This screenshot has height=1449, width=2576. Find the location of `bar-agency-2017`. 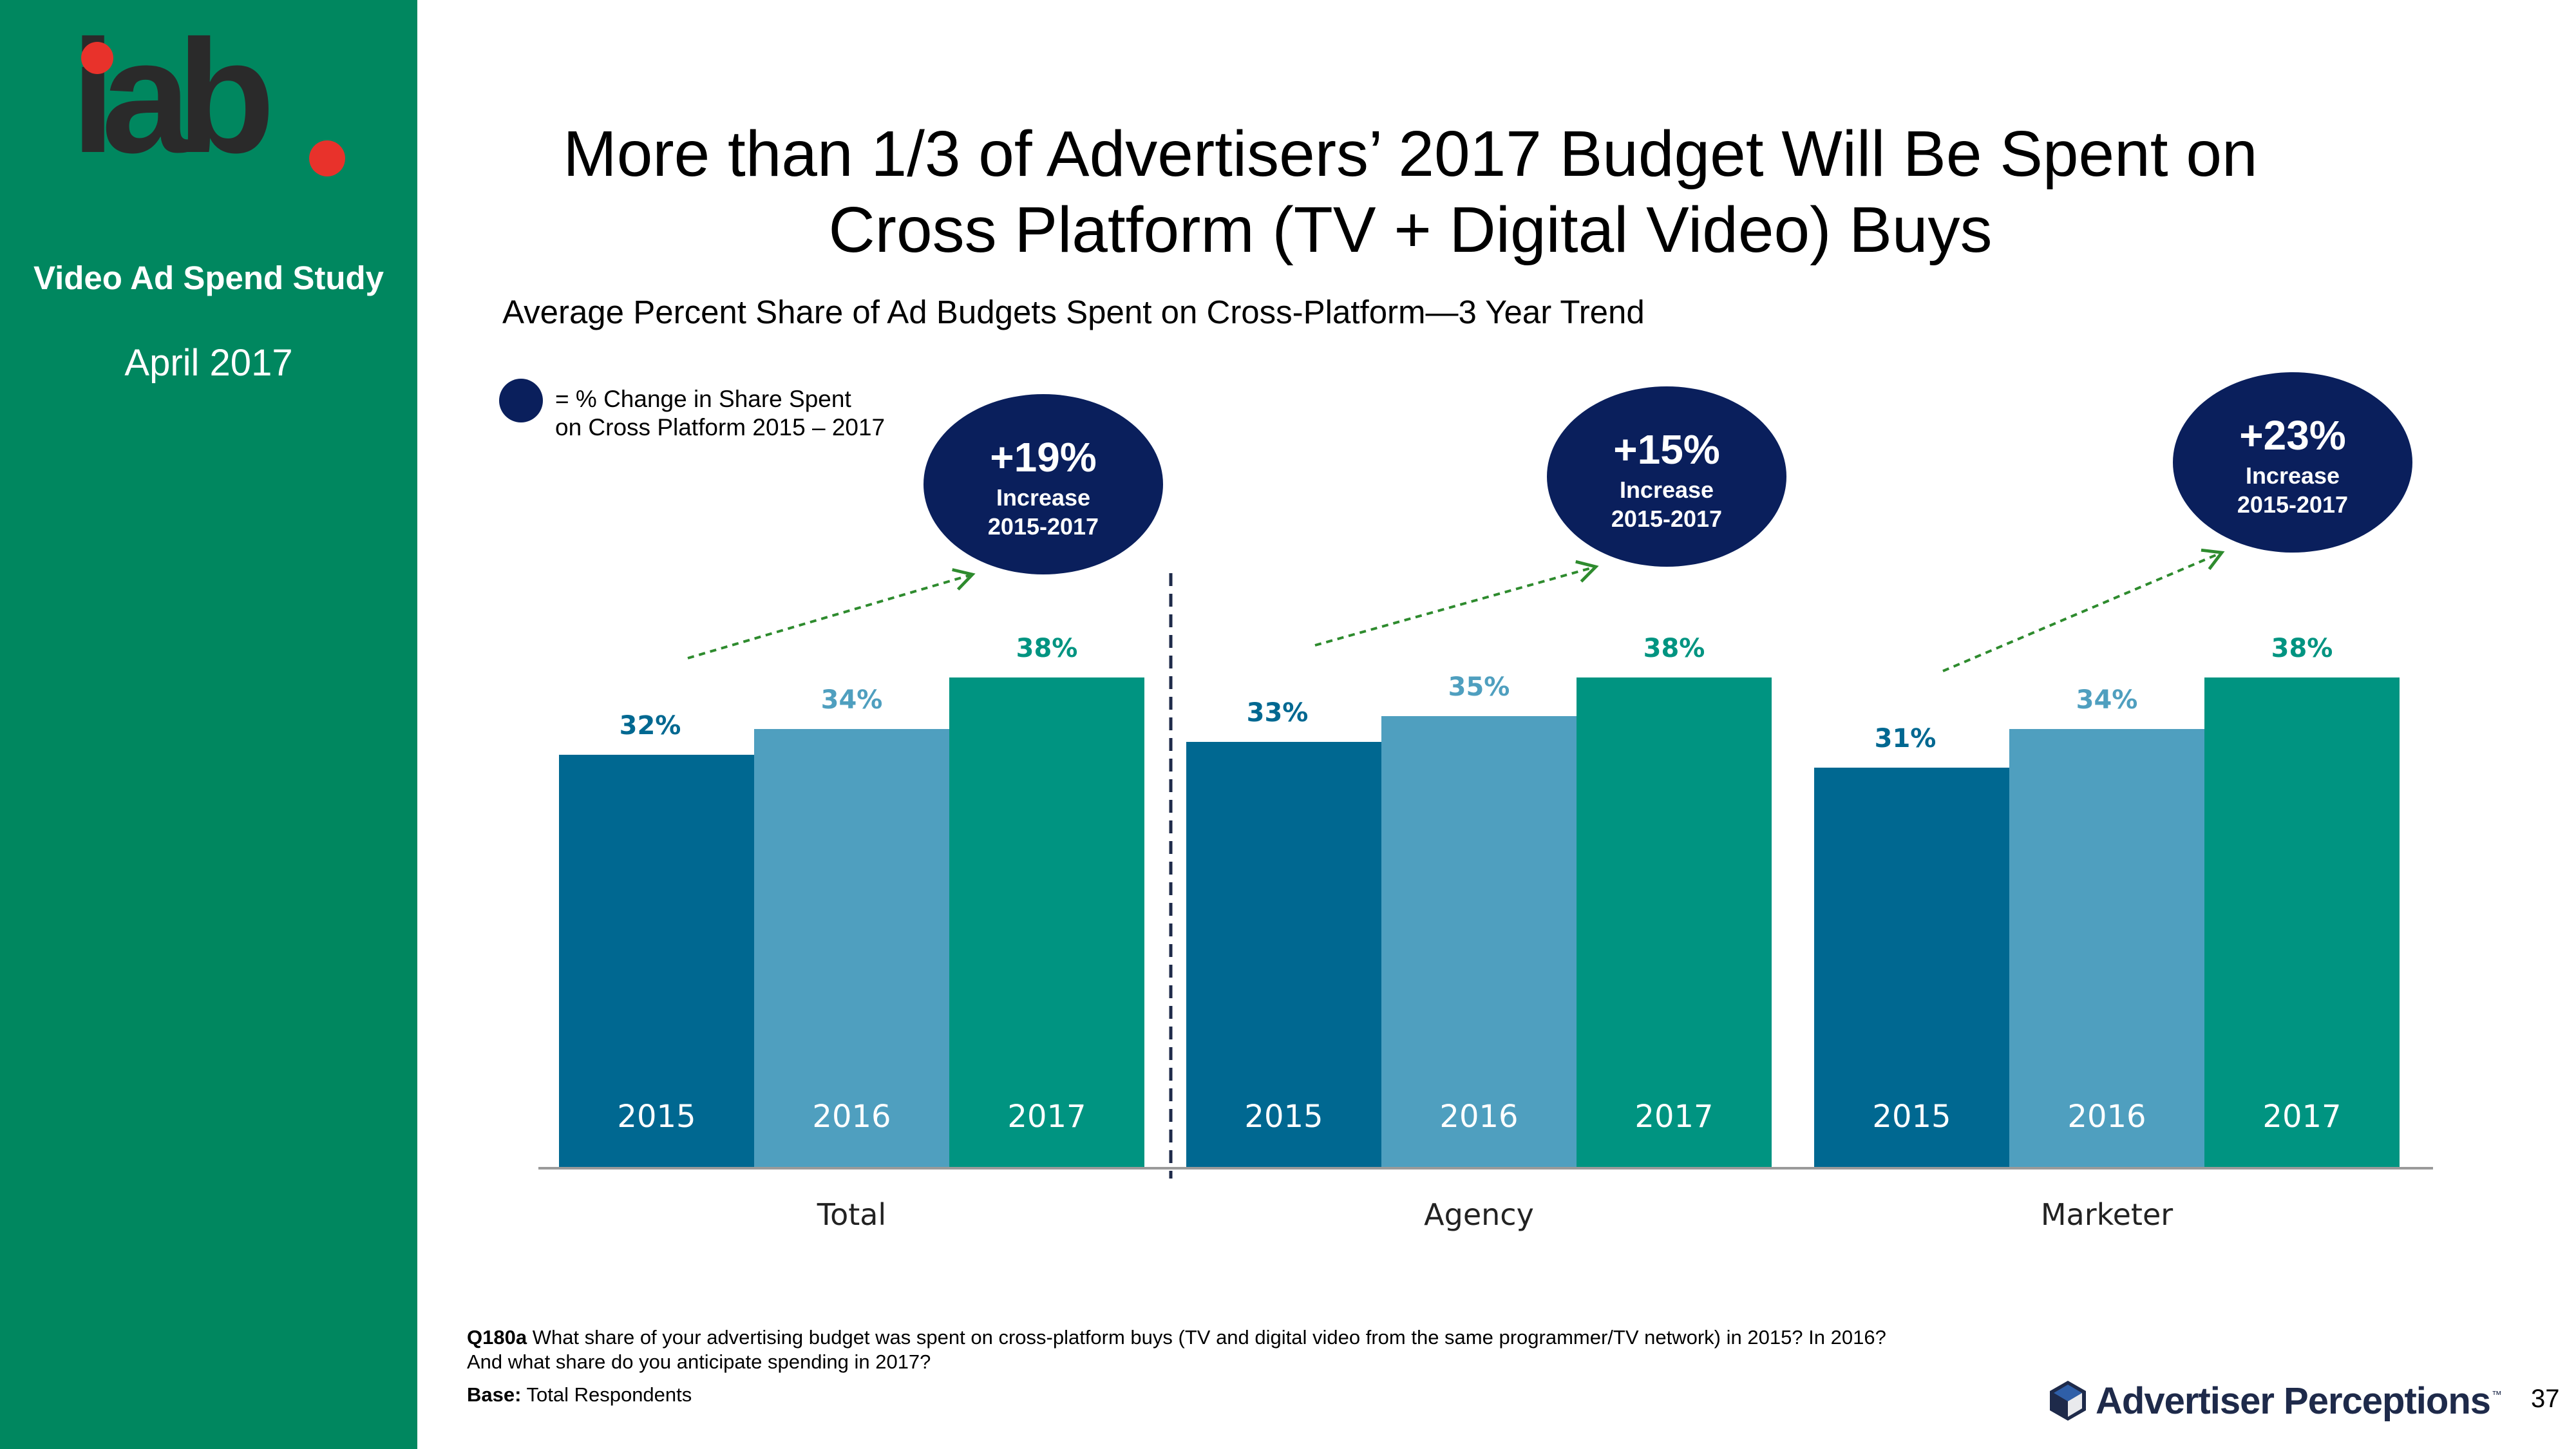

bar-agency-2017 is located at coordinates (1675, 922).